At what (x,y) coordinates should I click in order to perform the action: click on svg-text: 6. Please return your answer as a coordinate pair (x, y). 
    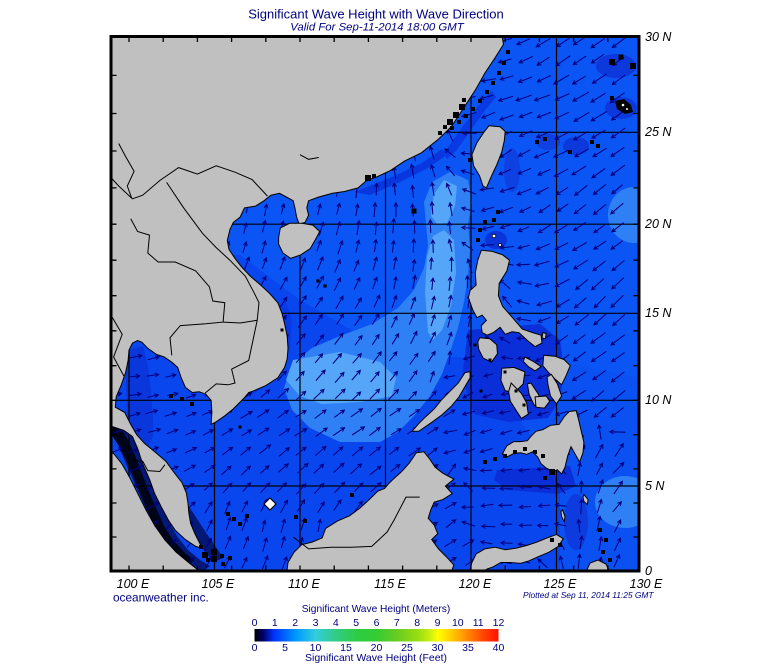
    Looking at the image, I should click on (377, 623).